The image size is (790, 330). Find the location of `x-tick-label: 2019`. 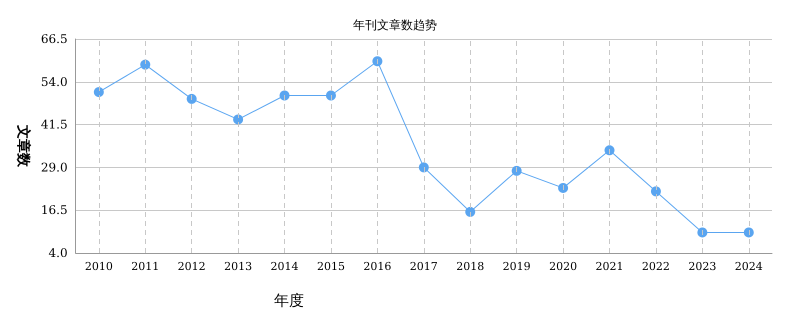

x-tick-label: 2019 is located at coordinates (516, 266).